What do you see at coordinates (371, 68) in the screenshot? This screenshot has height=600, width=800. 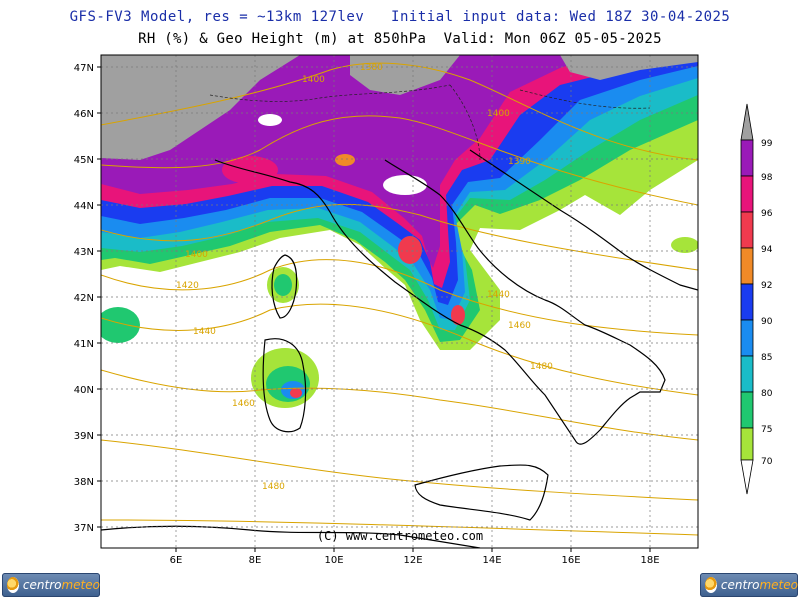 I see `contour-label: 1380` at bounding box center [371, 68].